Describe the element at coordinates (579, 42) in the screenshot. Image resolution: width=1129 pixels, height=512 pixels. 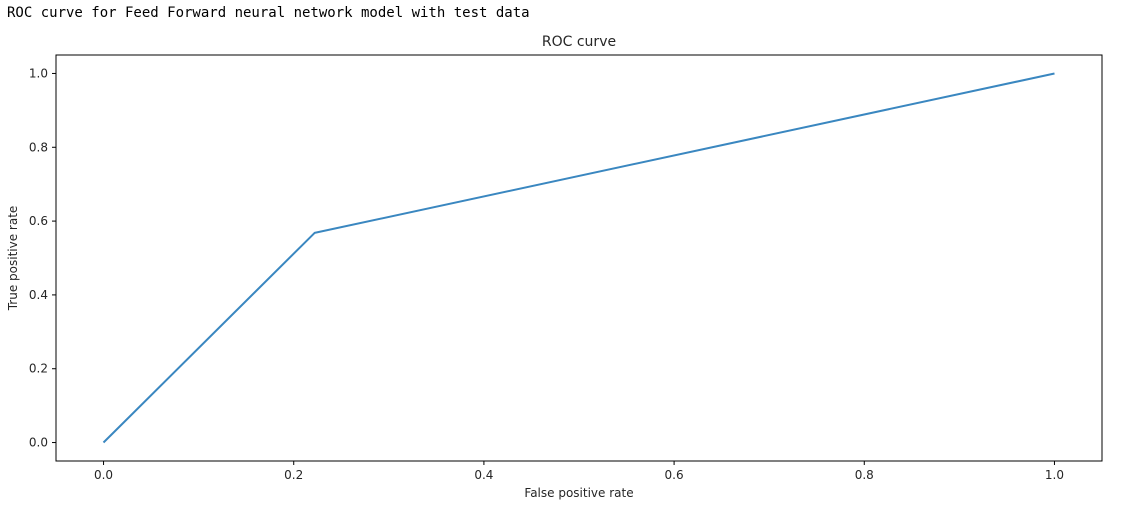
I see `chart-title: ROC curve` at that location.